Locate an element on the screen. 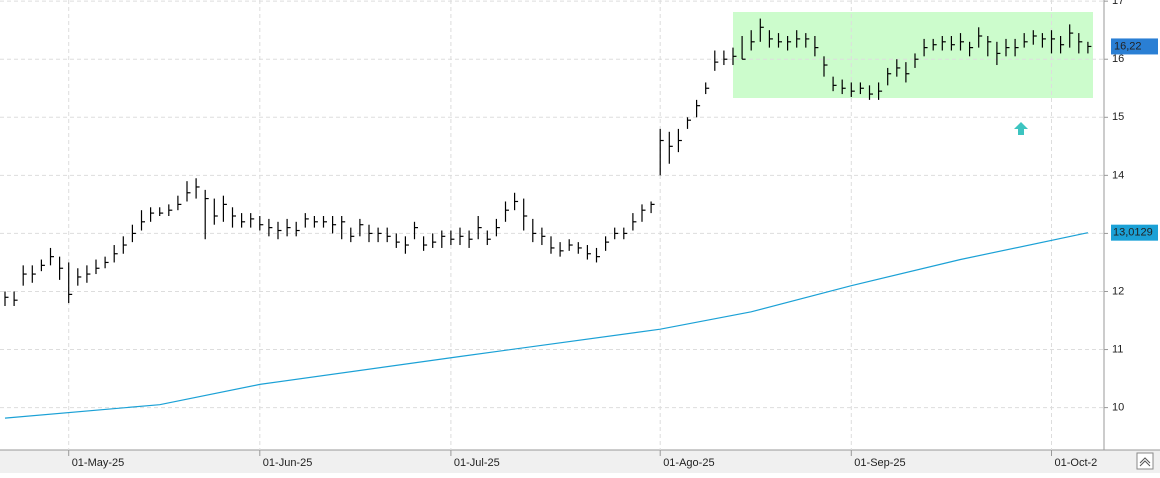 This screenshot has height=478, width=1160. y-tick-label: 17 is located at coordinates (1118, 3).